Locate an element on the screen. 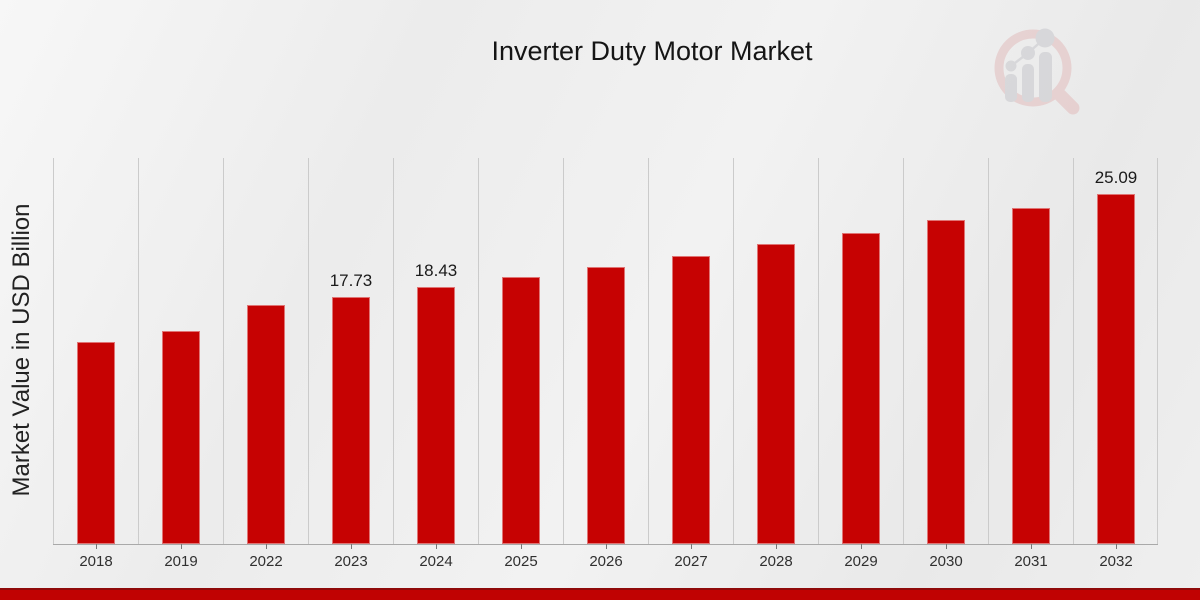 The image size is (1200, 600). x-tick-label-2022: 2022 is located at coordinates (266, 561).